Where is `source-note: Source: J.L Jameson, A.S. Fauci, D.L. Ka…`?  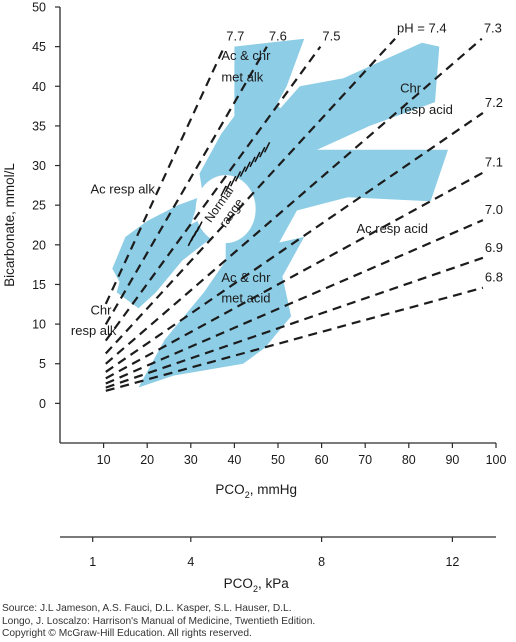 source-note: Source: J.L Jameson, A.S. Fauci, D.L. Ka… is located at coordinates (158, 622).